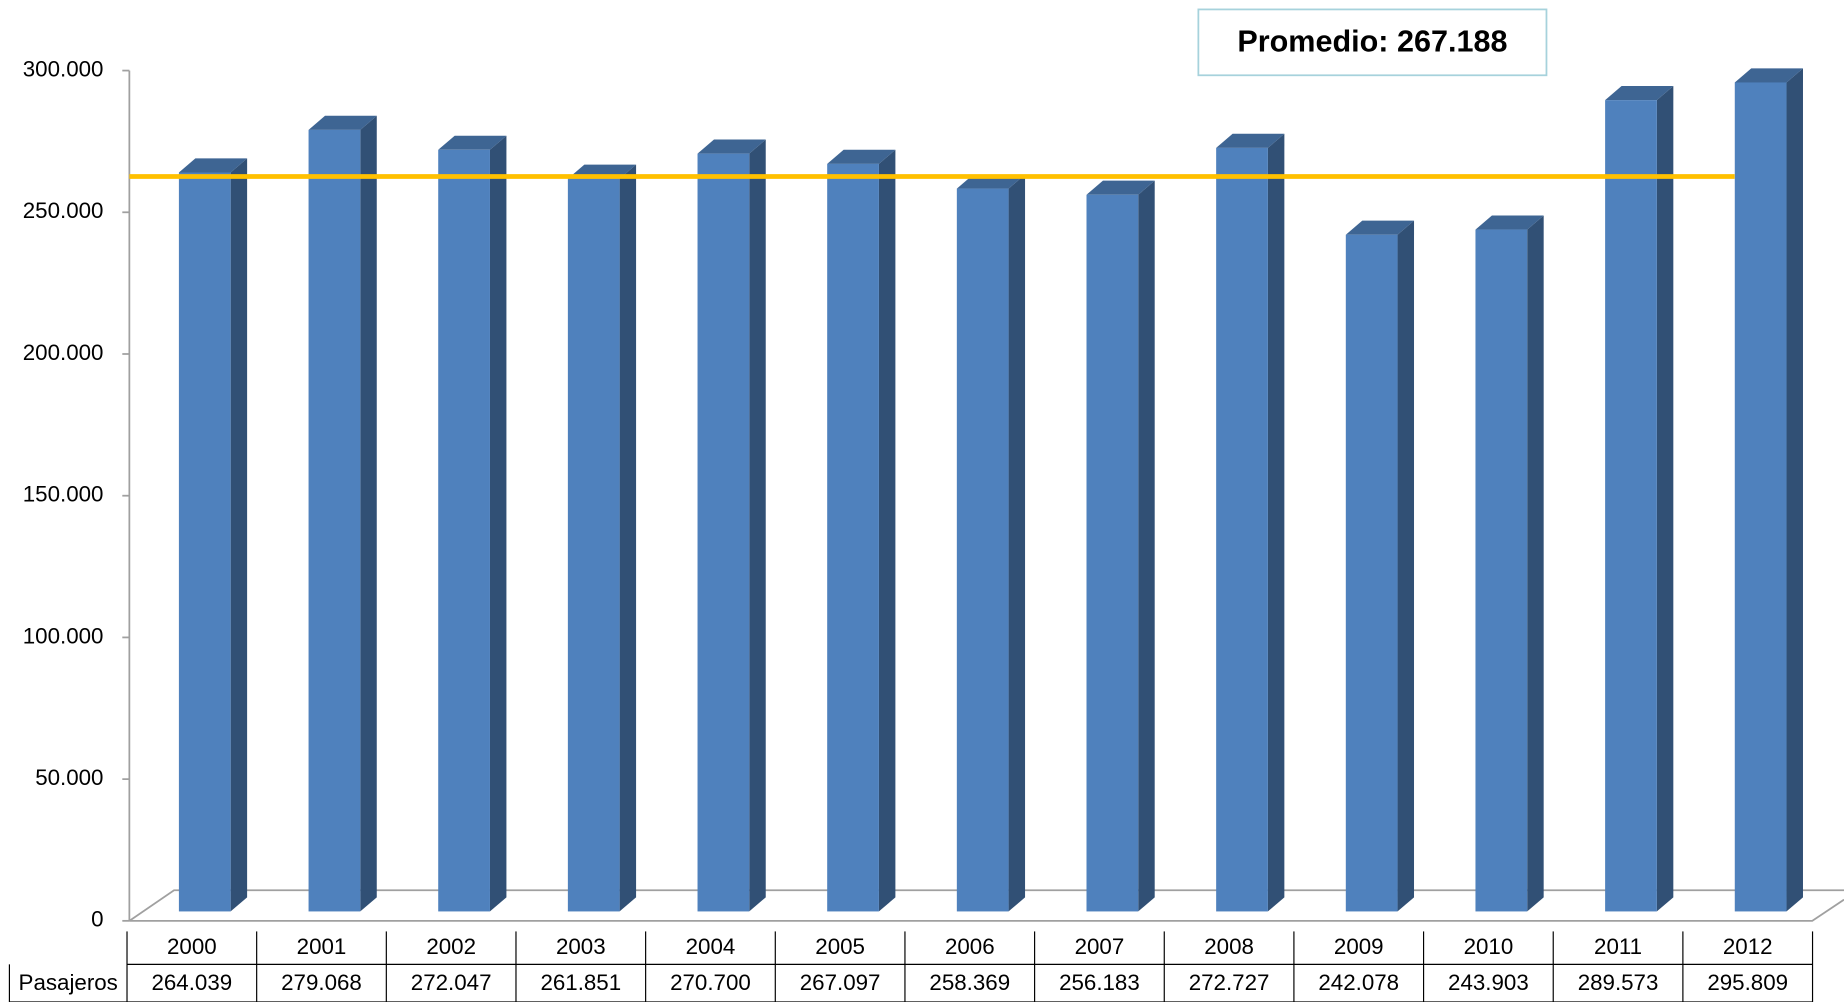 The height and width of the screenshot is (1002, 1844). What do you see at coordinates (1358, 982) in the screenshot?
I see `value-label: 242.078` at bounding box center [1358, 982].